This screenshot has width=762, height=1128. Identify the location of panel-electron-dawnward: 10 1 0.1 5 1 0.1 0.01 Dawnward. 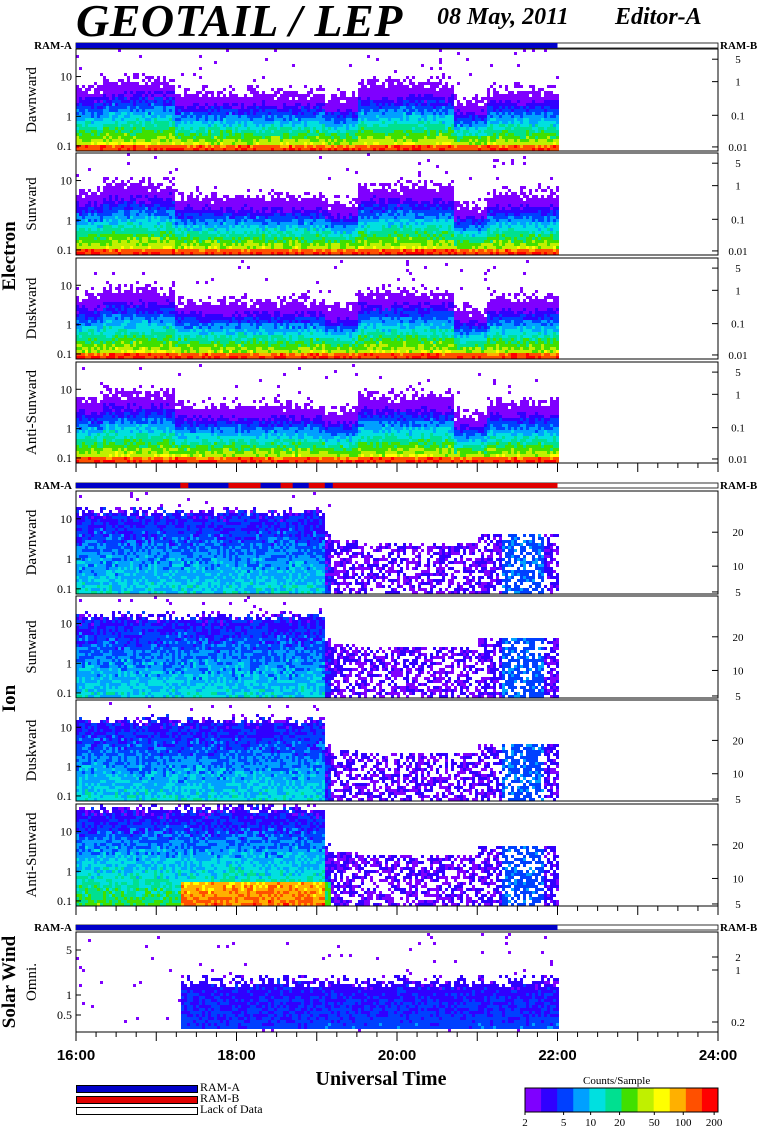
(386, 101).